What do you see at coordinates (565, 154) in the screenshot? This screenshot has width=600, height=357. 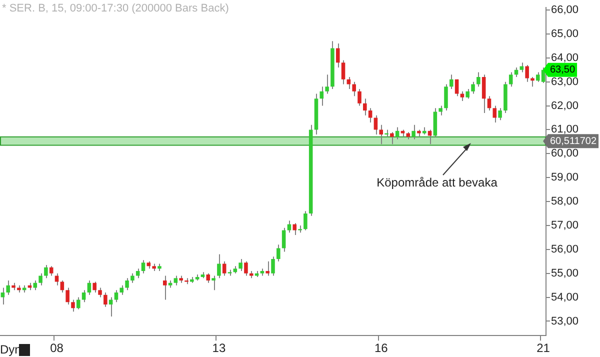 I see `y-tick-label: 60,00` at bounding box center [565, 154].